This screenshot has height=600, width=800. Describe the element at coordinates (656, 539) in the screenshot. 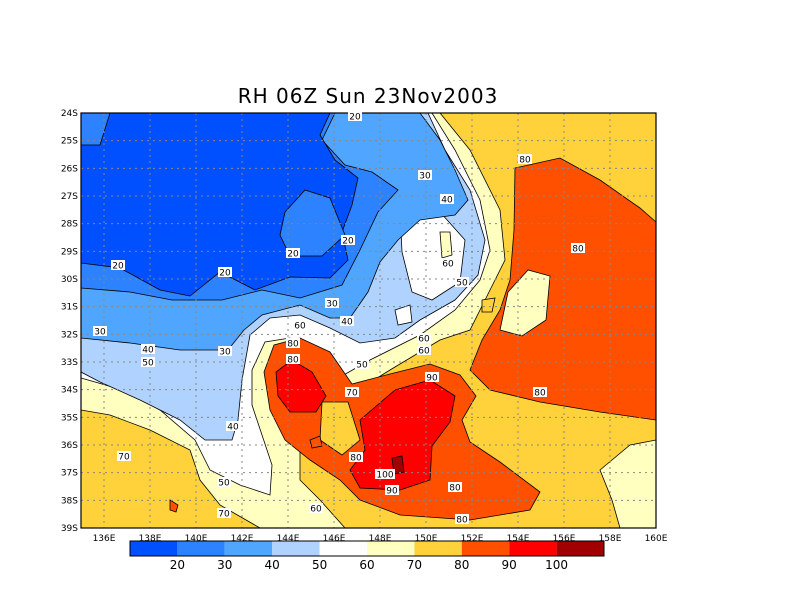

I see `lon-tick-label: 160E` at that location.